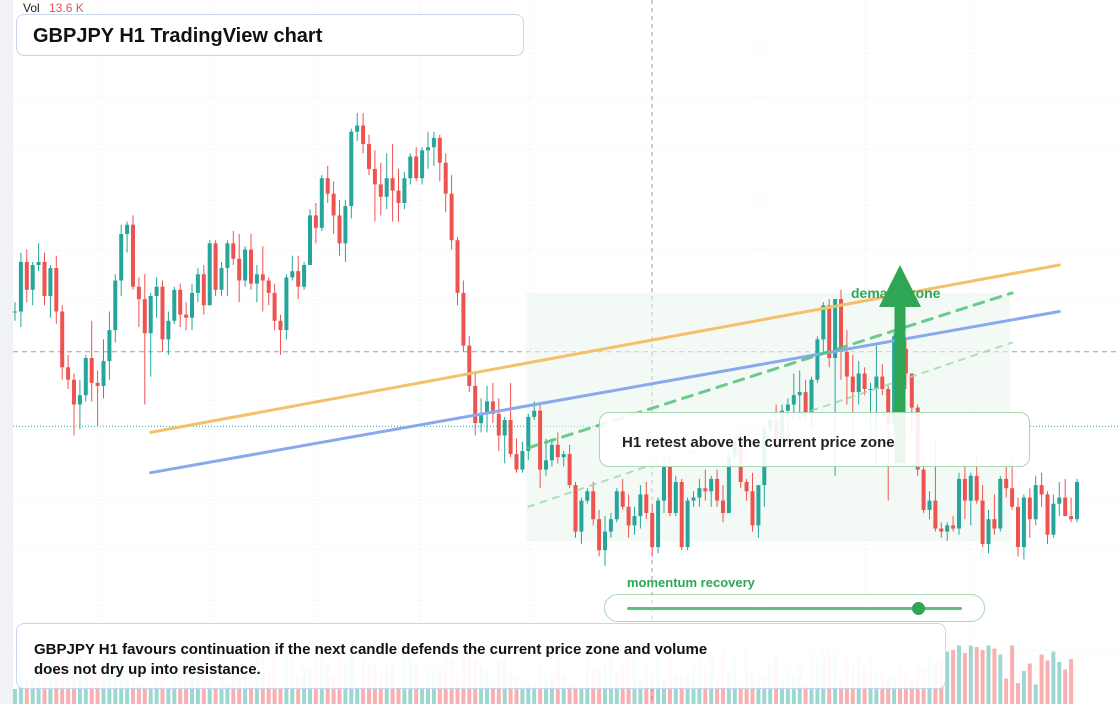  Describe the element at coordinates (919, 608) in the screenshot. I see `momentum-knob` at that location.